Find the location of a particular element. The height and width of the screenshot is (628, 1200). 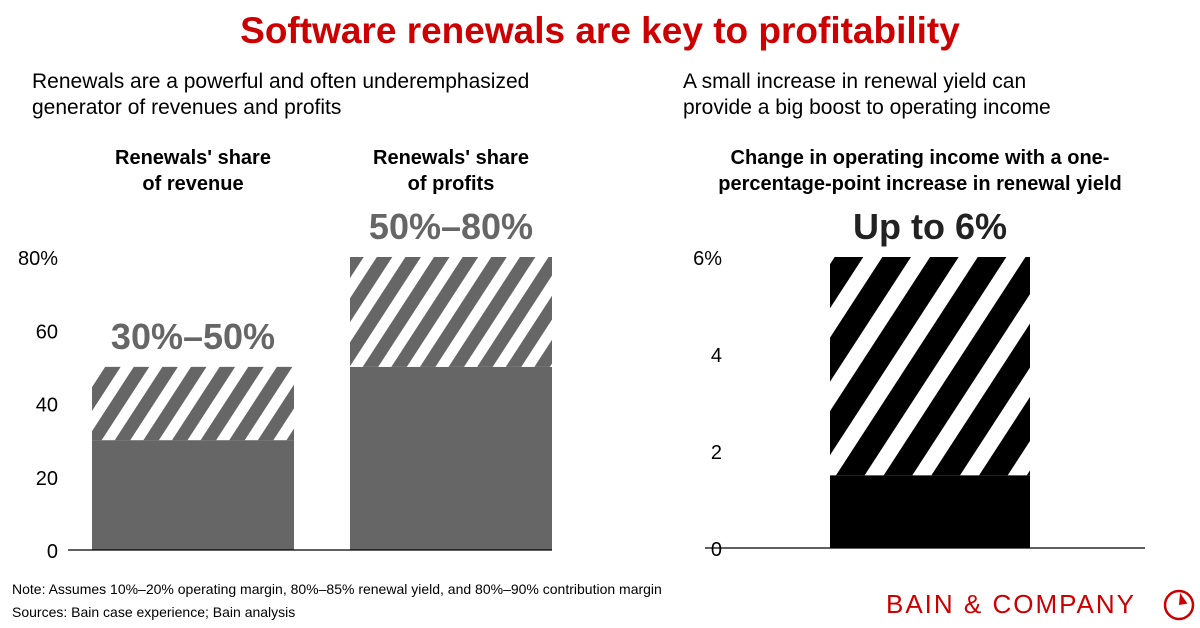

y-tick-label: 2 is located at coordinates (716, 453).